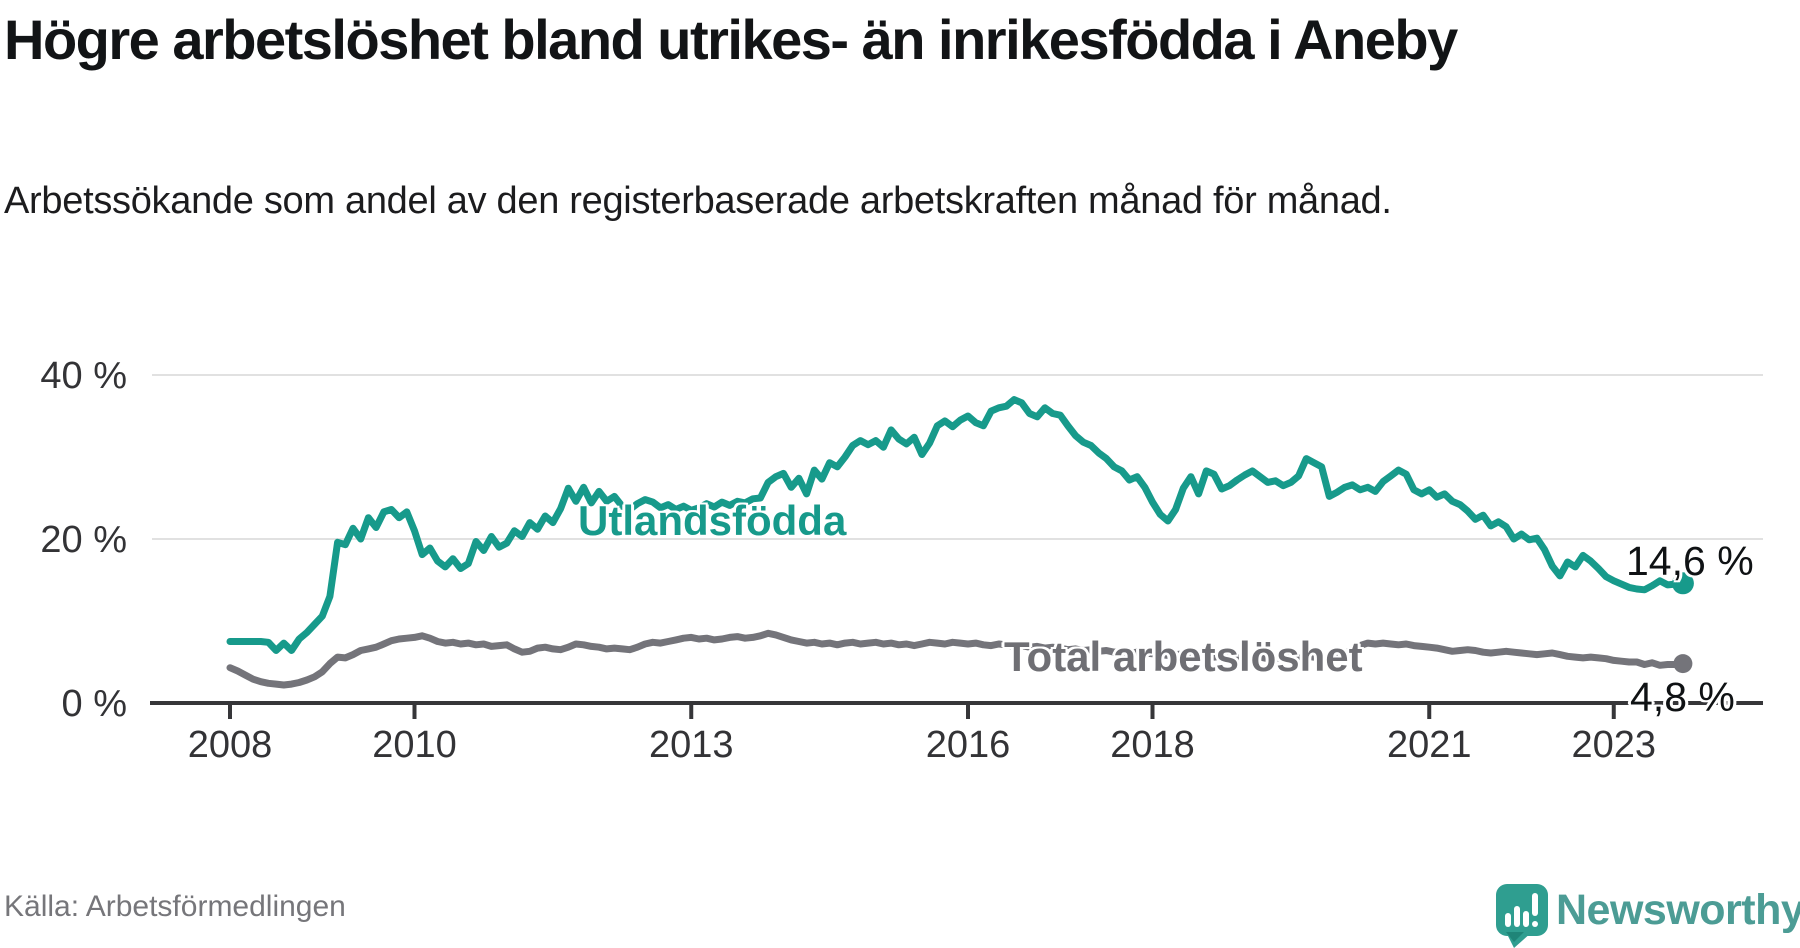  What do you see at coordinates (1613, 745) in the screenshot?
I see `x-tick-label: 2023` at bounding box center [1613, 745].